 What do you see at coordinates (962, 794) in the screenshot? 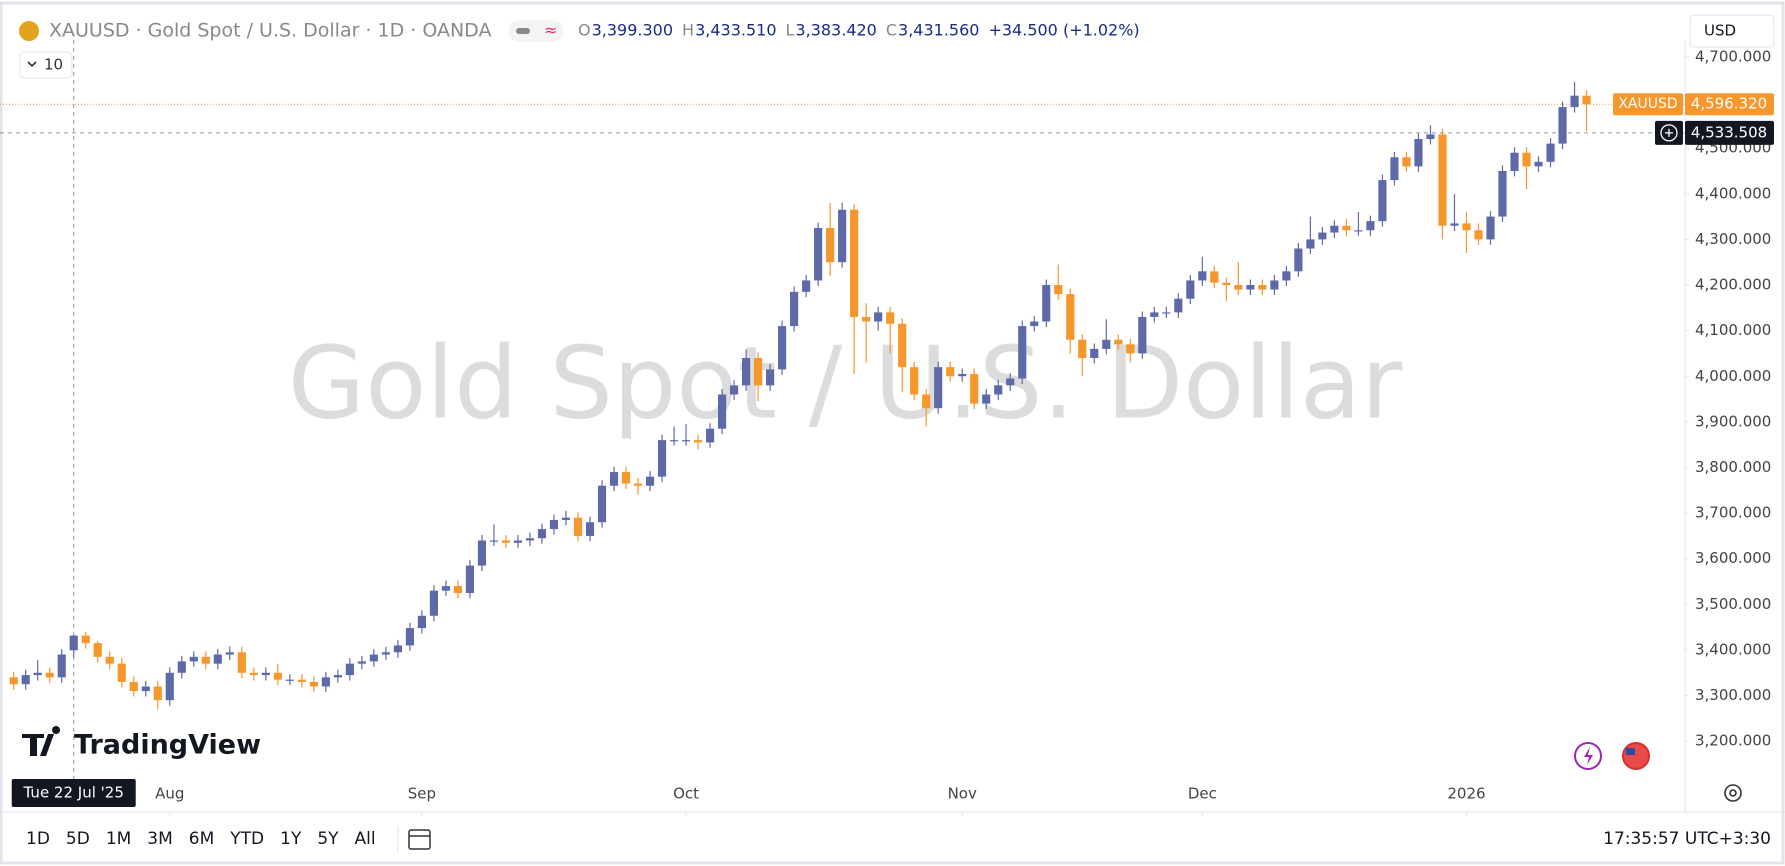
I see `x-tick-label: Nov` at bounding box center [962, 794].